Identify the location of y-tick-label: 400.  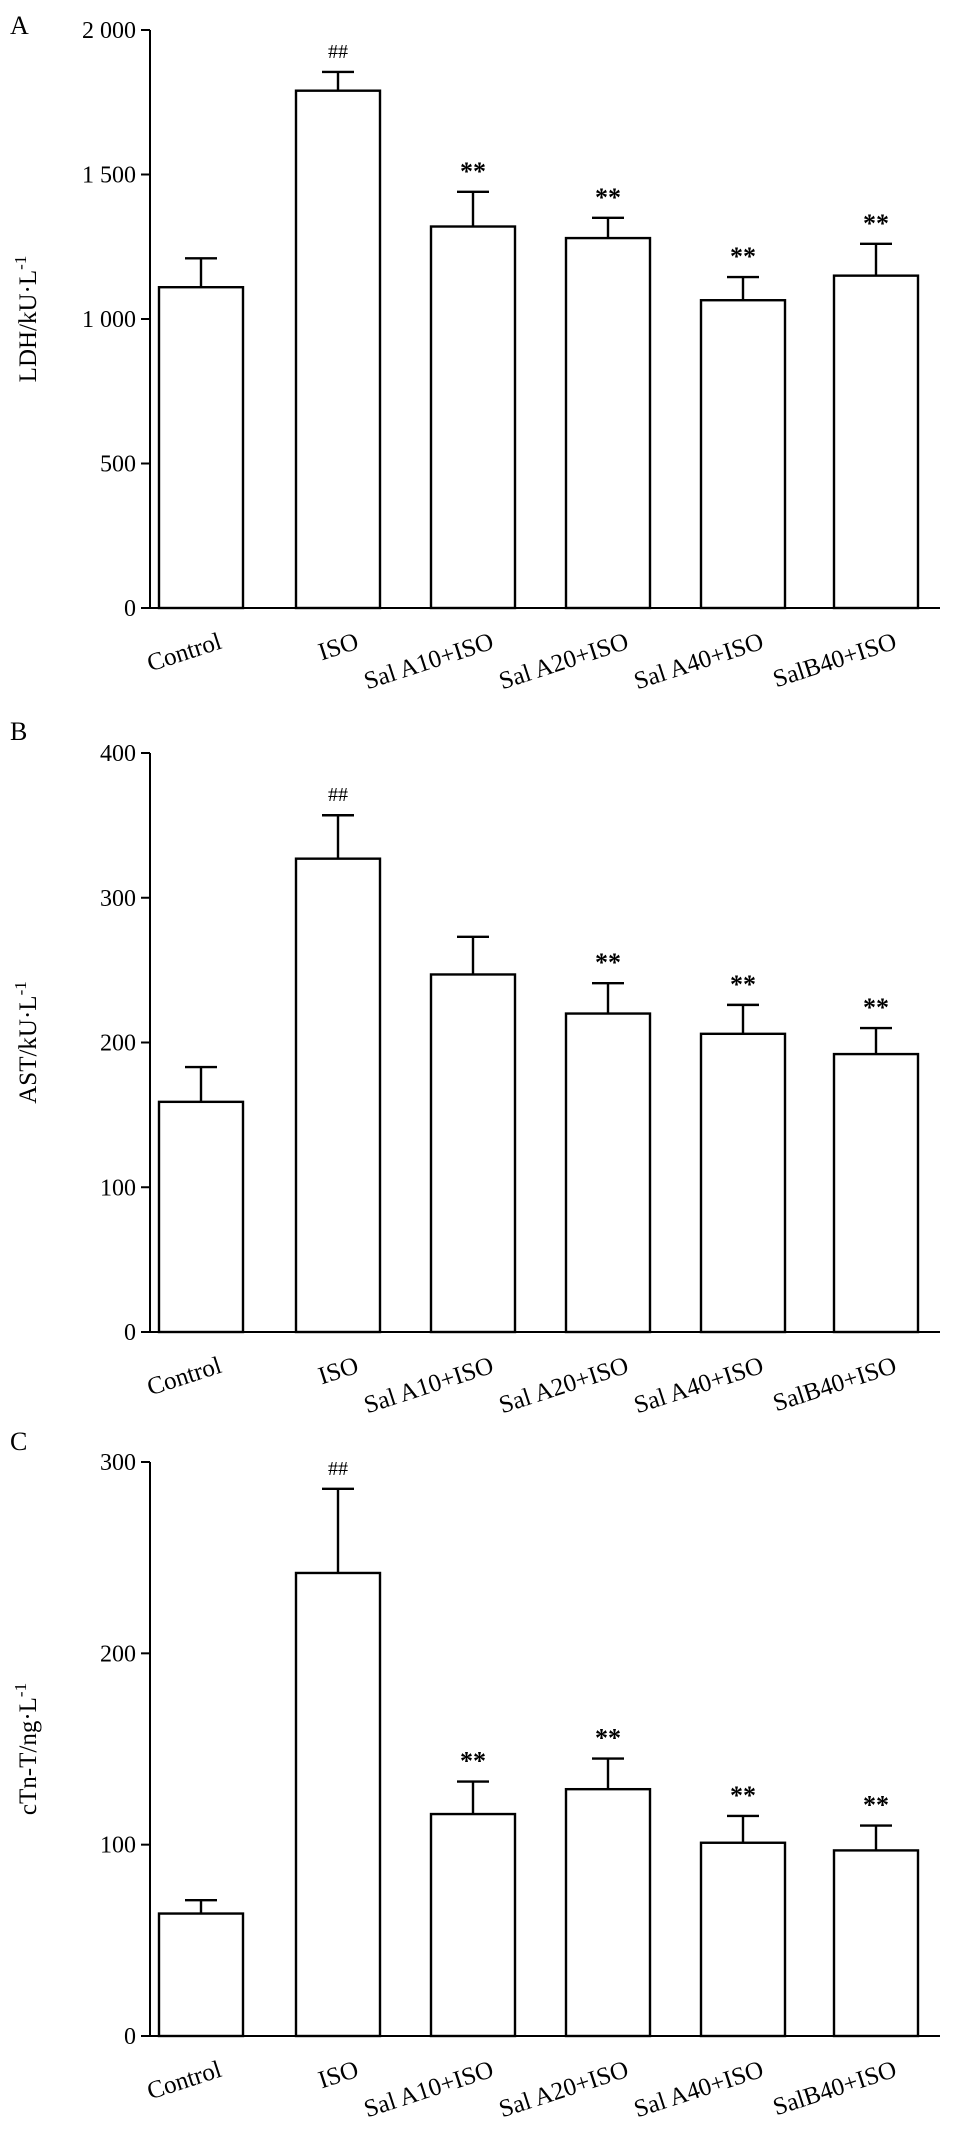
(118, 754).